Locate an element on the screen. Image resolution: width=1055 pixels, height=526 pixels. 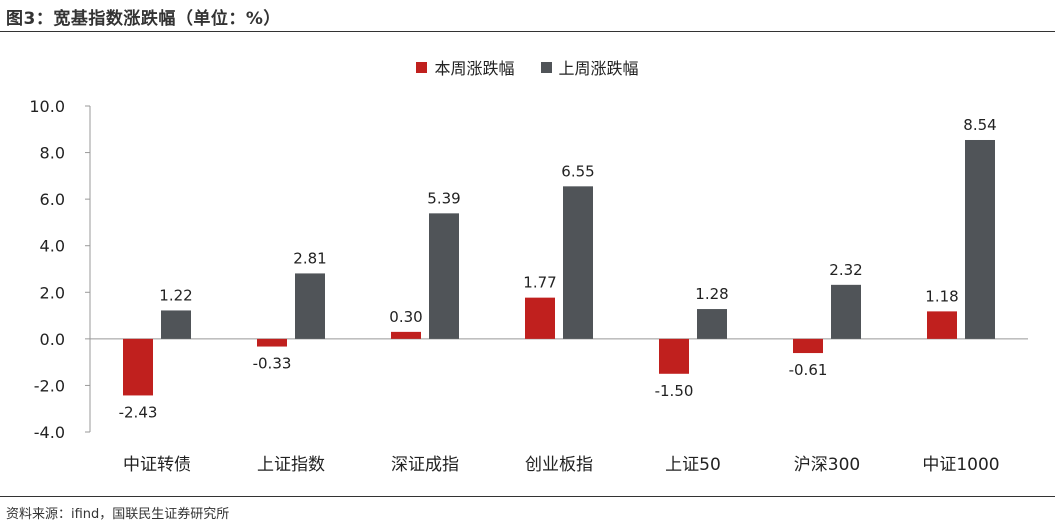
title-divider is located at coordinates (527, 31).